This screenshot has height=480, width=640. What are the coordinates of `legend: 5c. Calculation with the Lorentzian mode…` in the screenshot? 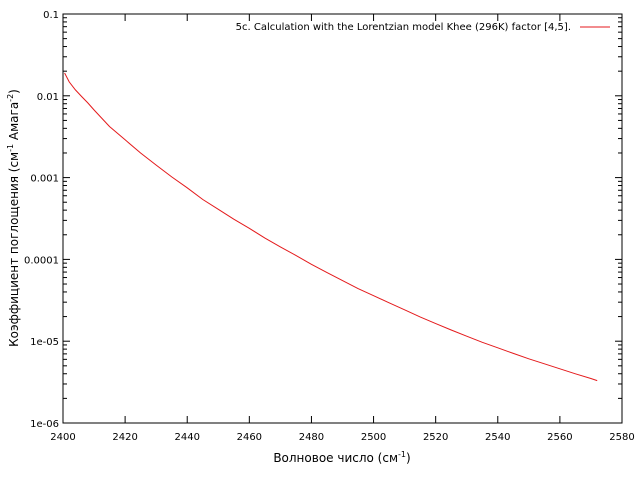 It's located at (423, 27).